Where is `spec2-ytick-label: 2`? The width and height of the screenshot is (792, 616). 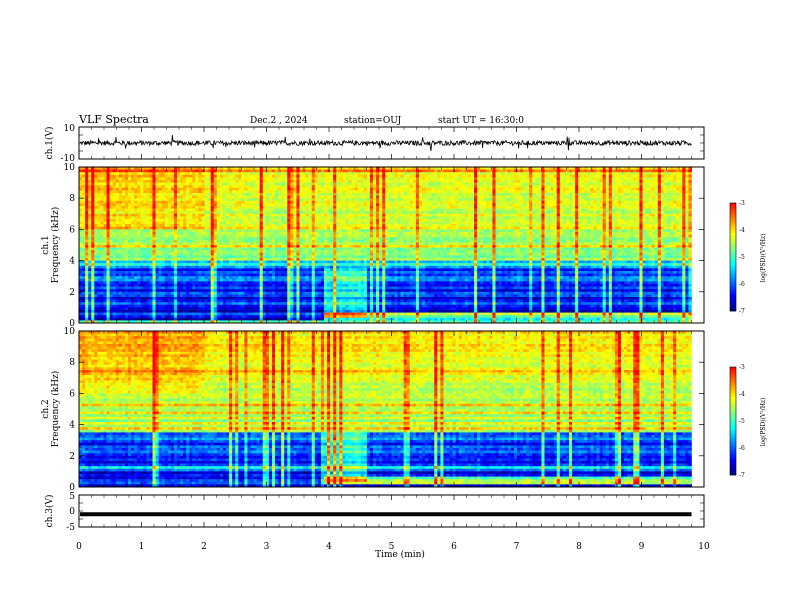 spec2-ytick-label: 2 is located at coordinates (72, 457).